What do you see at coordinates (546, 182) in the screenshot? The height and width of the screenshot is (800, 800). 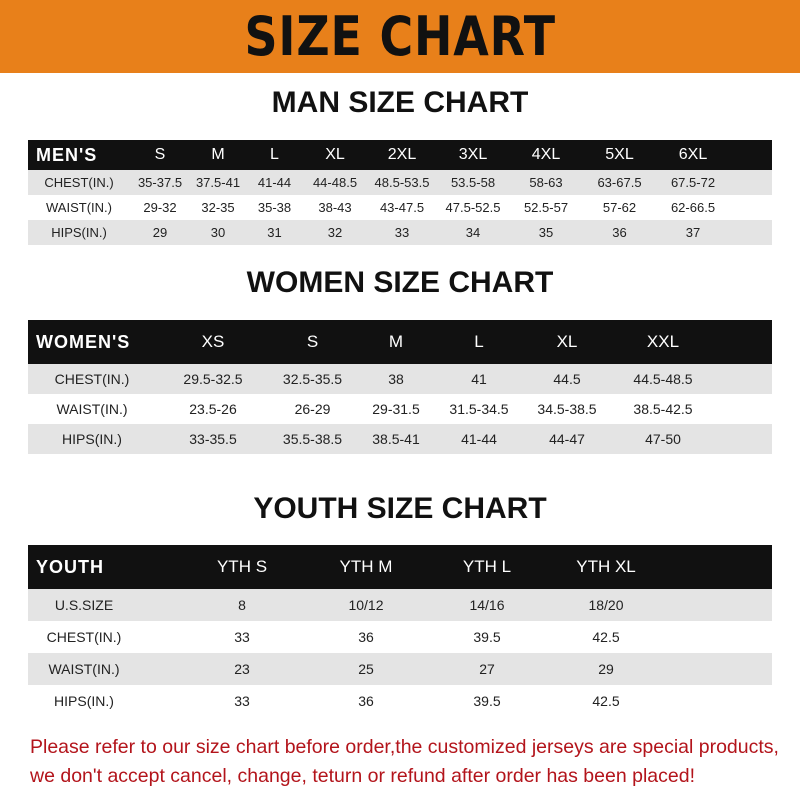 I see `table-cell: 58-63` at bounding box center [546, 182].